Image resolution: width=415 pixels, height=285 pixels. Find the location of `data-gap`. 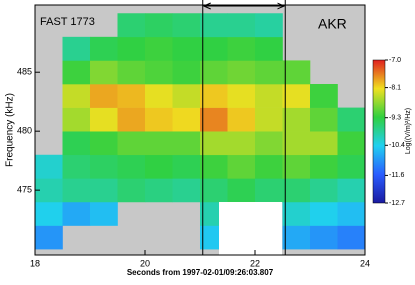

data-gap is located at coordinates (250, 228).